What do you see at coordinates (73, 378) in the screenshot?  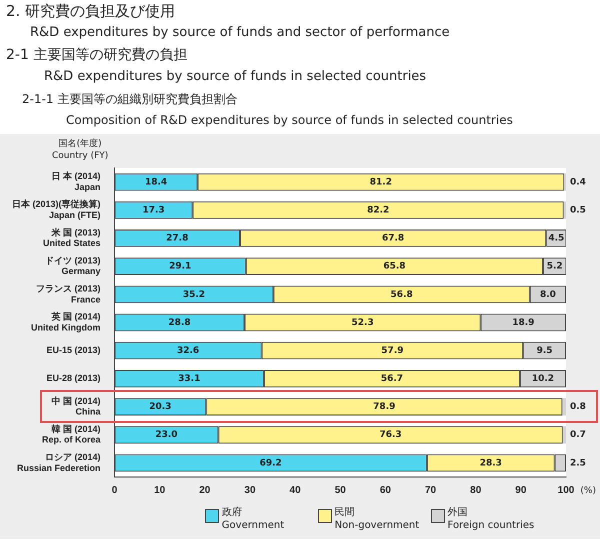 I see `y-tick-label: EU-28 (2013)` at bounding box center [73, 378].